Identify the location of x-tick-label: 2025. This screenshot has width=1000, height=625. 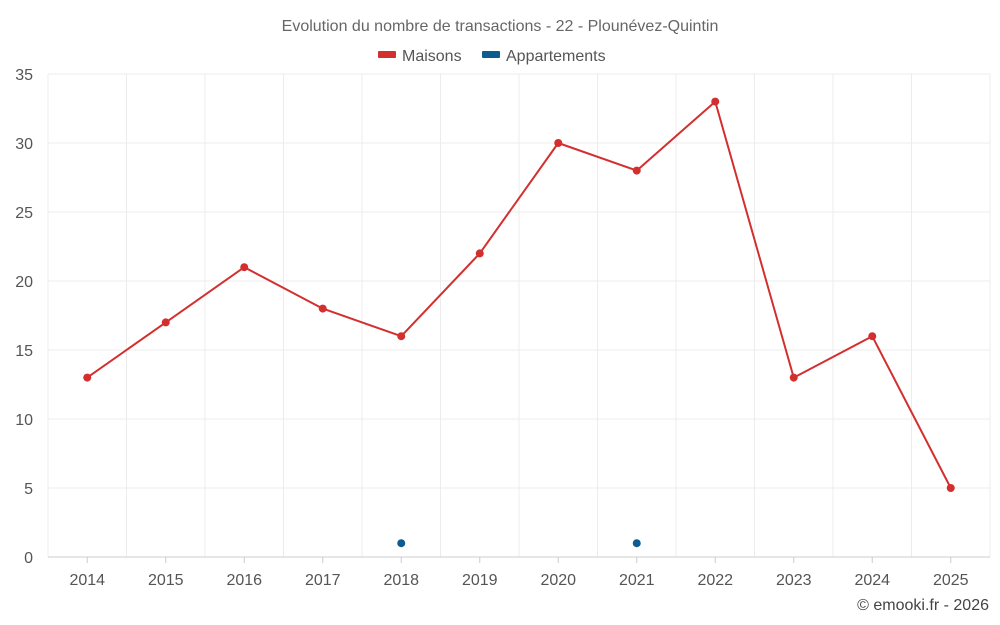
(951, 580).